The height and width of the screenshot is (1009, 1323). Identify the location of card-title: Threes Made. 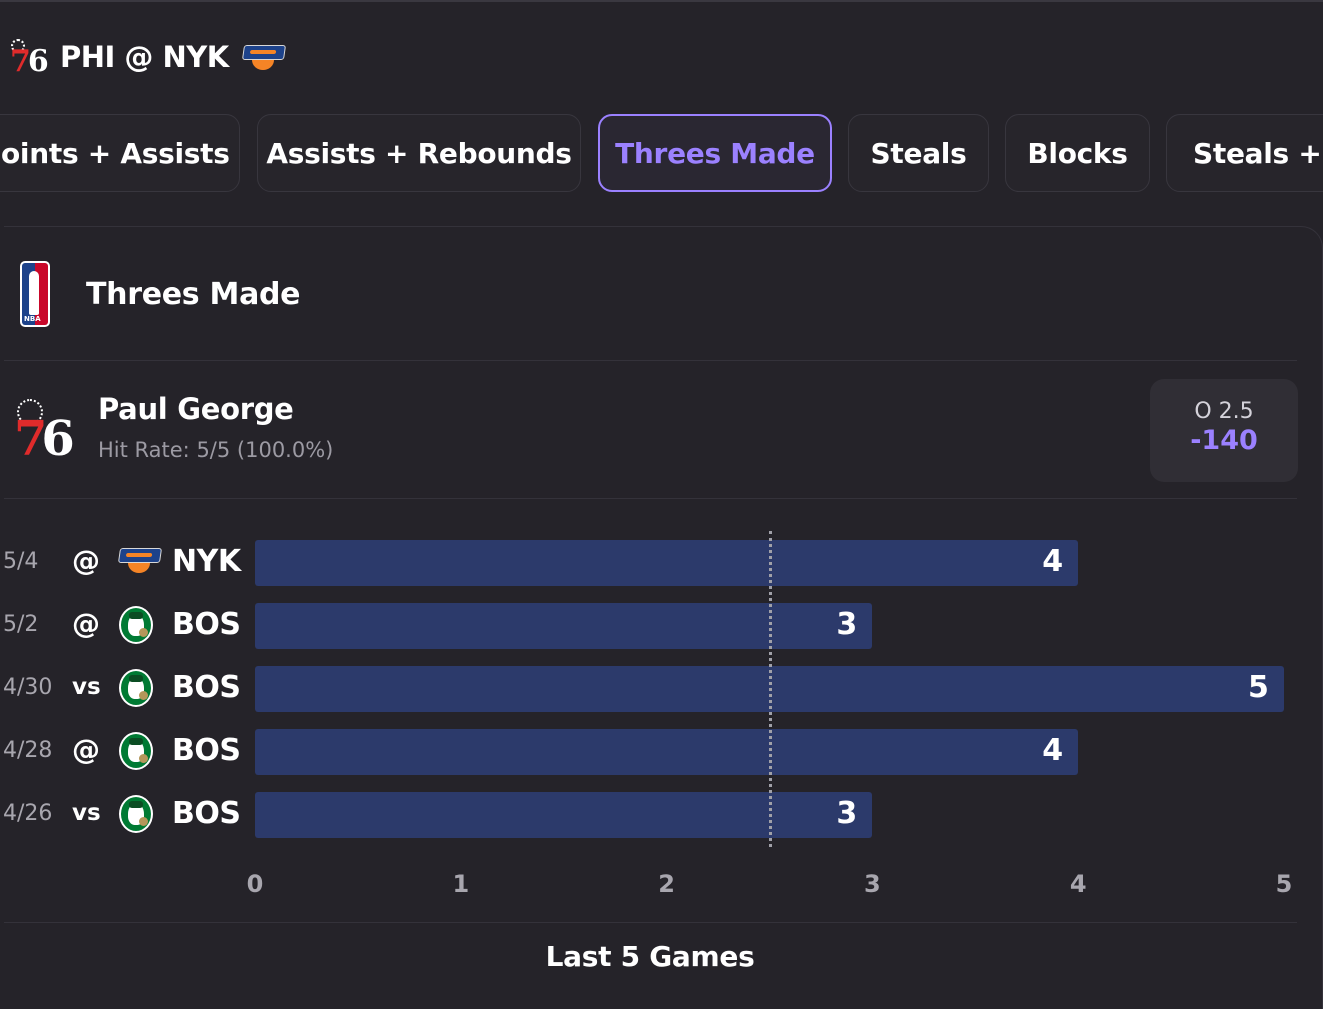
(193, 294).